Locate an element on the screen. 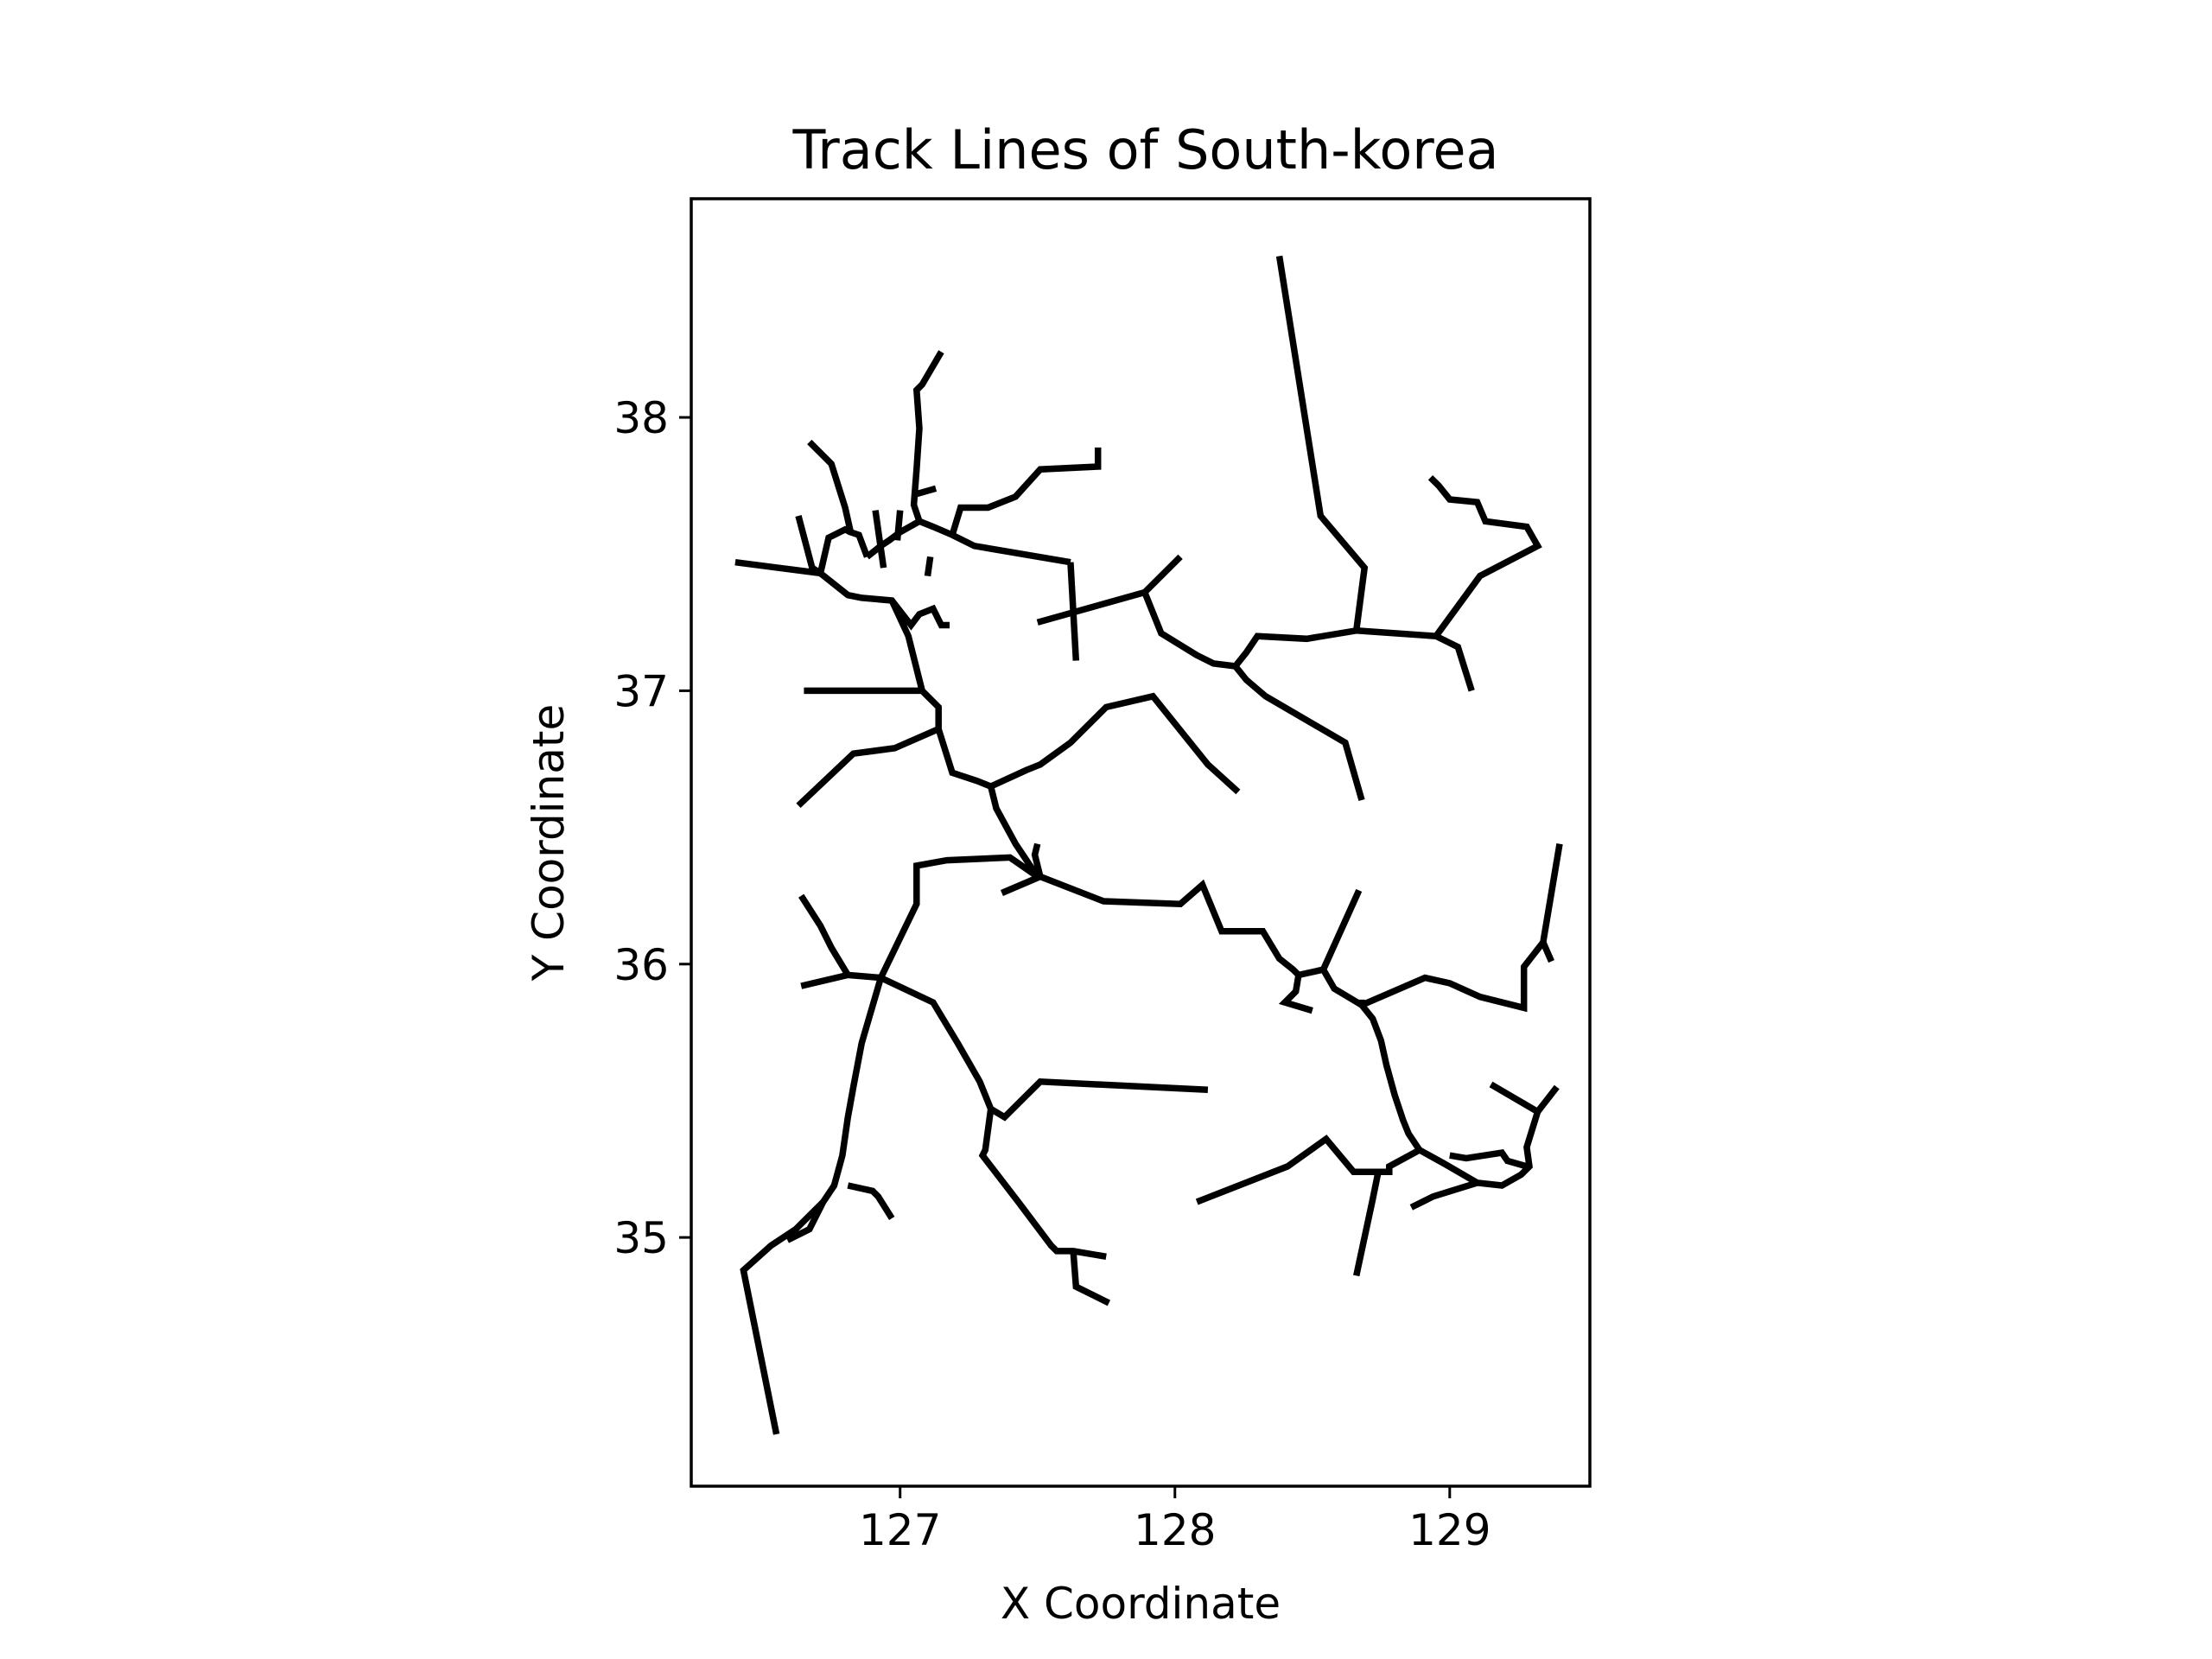 The image size is (2212, 1659). y-axis: 35 36 37 38 is located at coordinates (652, 828).